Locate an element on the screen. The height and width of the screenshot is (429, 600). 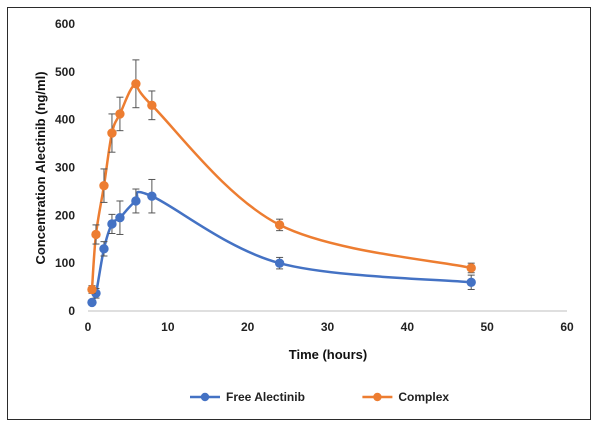
x-axis-title: Time (hours) is located at coordinates (328, 354).